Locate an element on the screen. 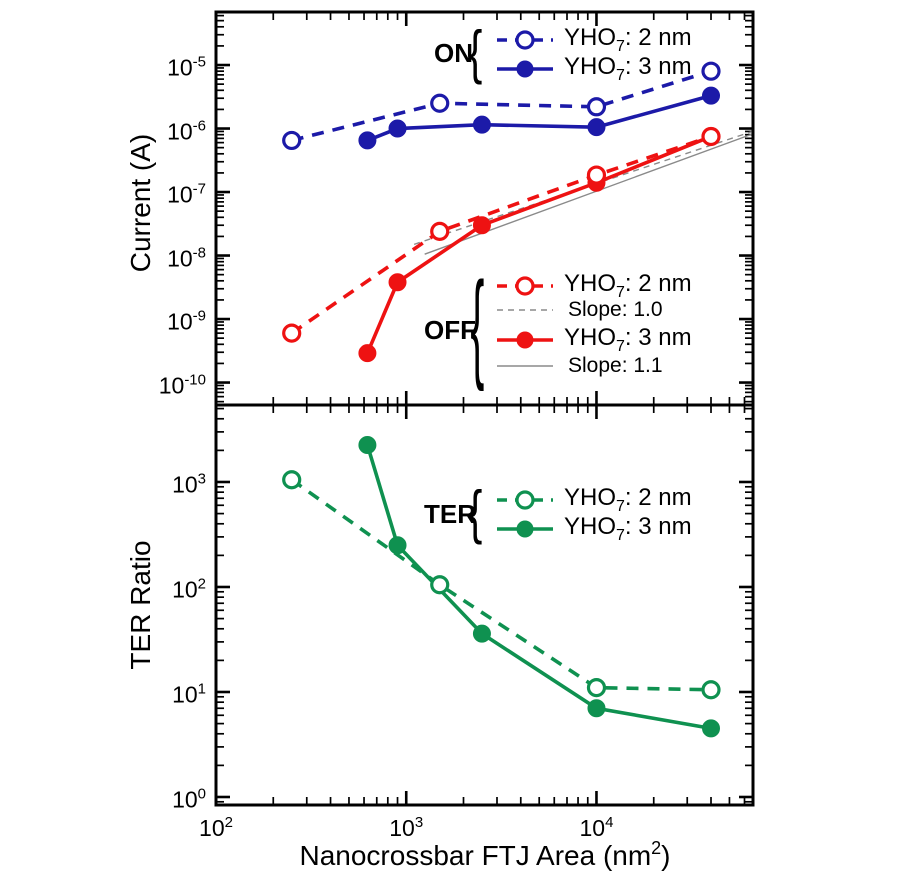 This screenshot has height=887, width=903. series-off-2nm-line is located at coordinates (501, 234).